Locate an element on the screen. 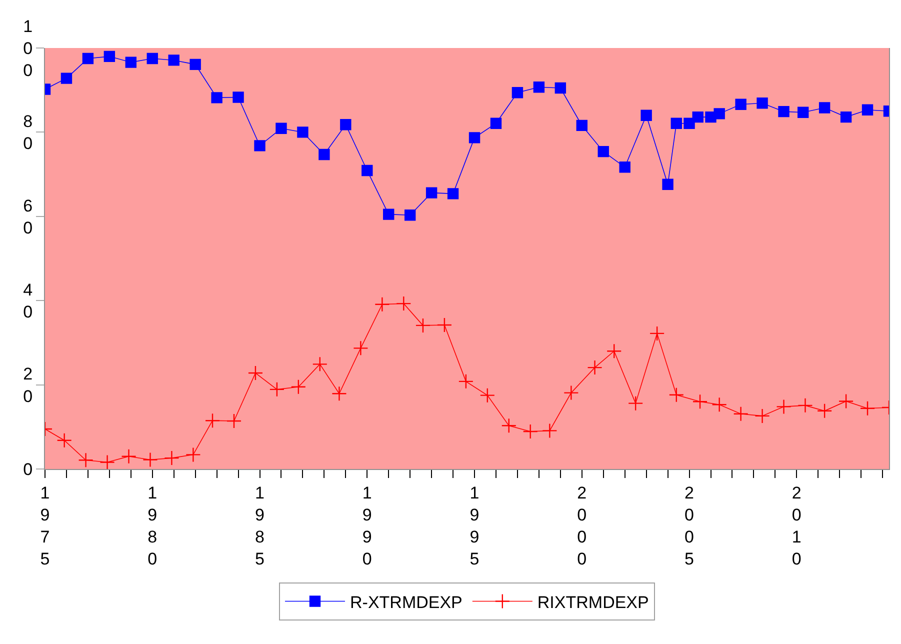  y-tick-label: 0 is located at coordinates (28, 469).